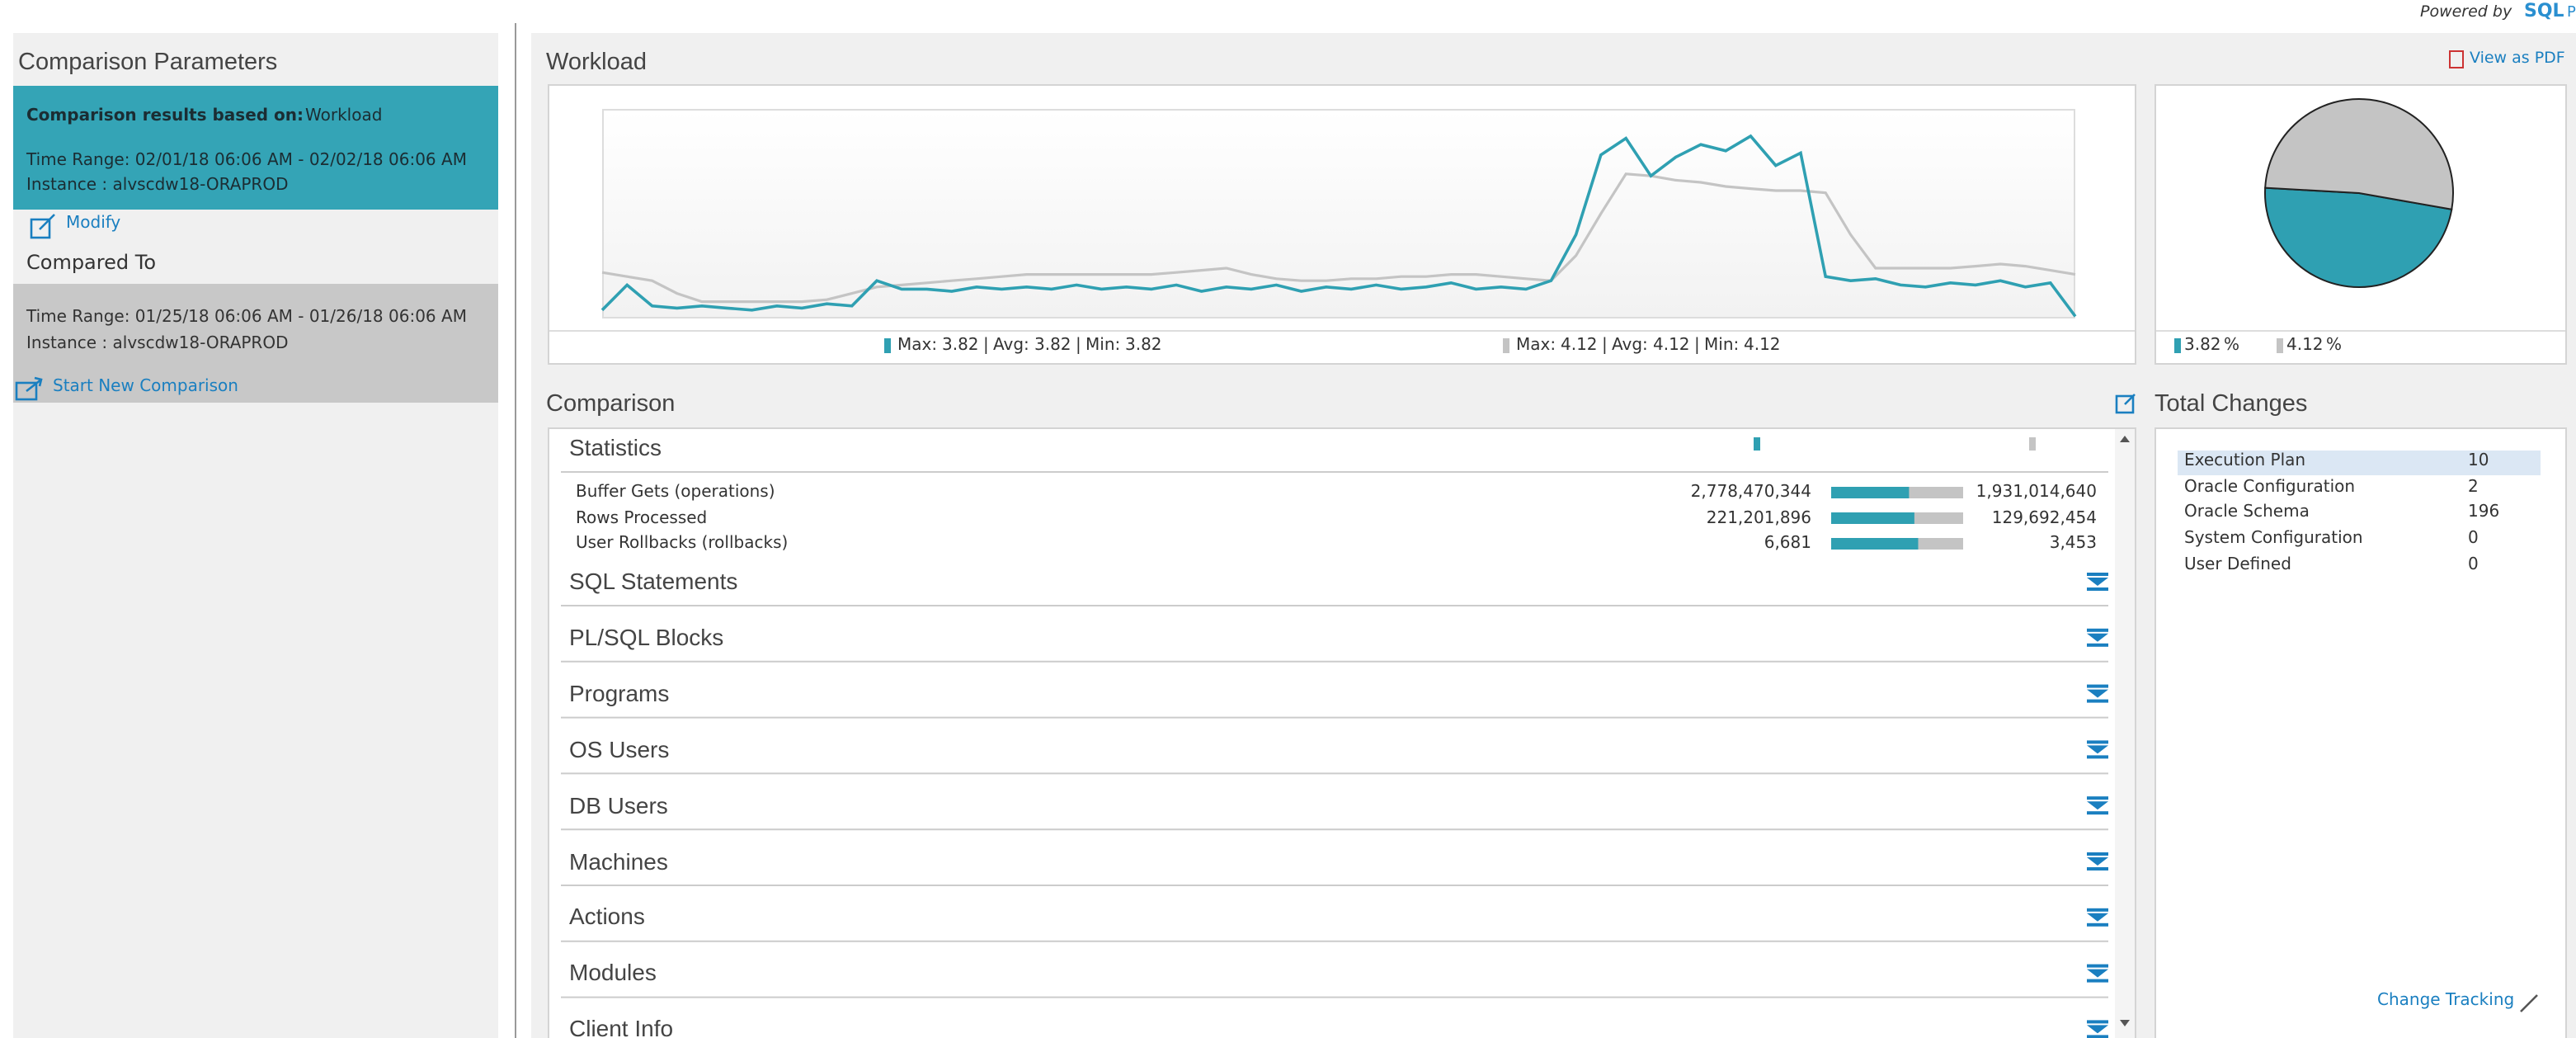 The width and height of the screenshot is (2576, 1038). I want to click on change-name: Execution Plan, so click(2245, 461).